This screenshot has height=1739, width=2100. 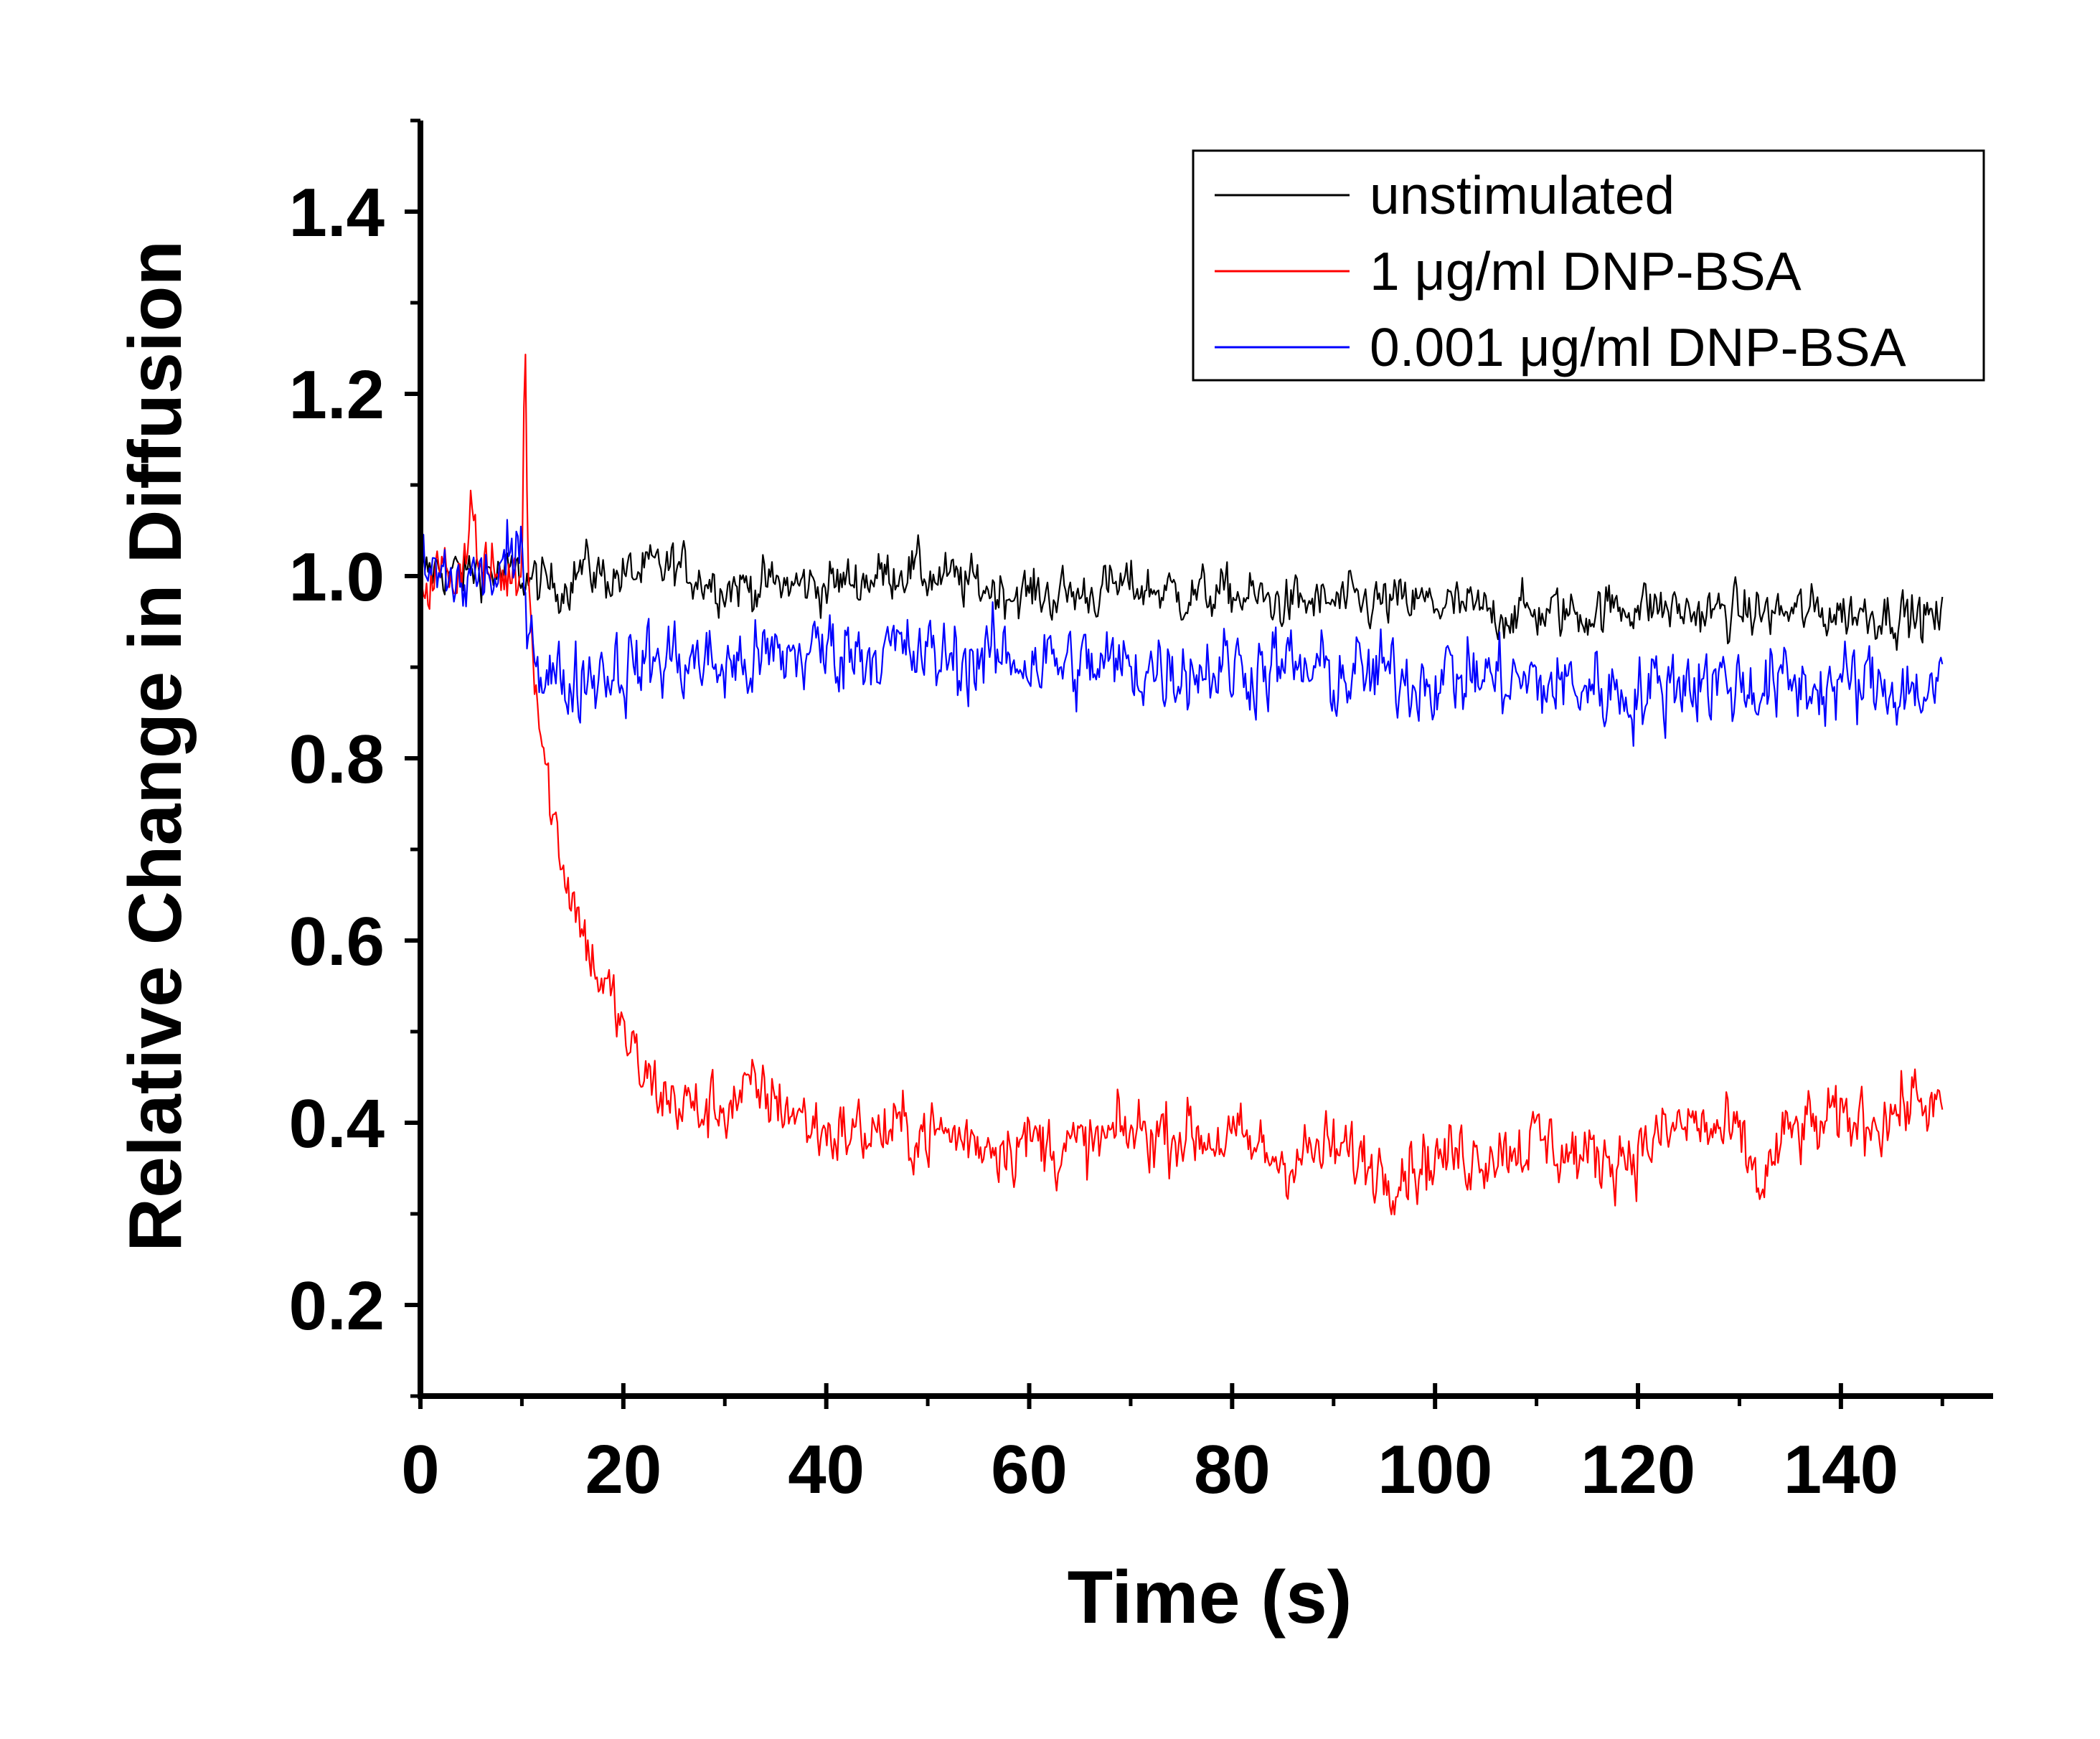 What do you see at coordinates (1638, 1469) in the screenshot?
I see `x-tick-label: 120` at bounding box center [1638, 1469].